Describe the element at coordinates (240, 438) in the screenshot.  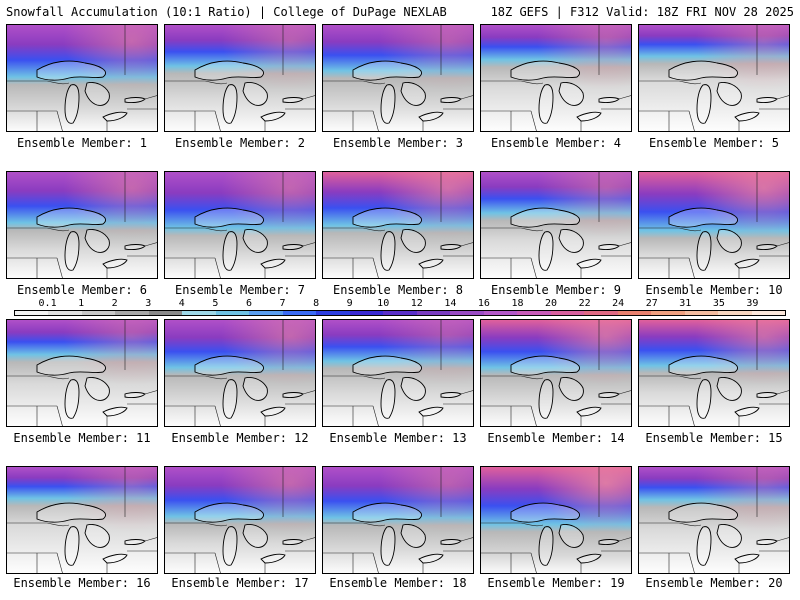
I see `ensemble-member-label: Ensemble Member: 12` at that location.